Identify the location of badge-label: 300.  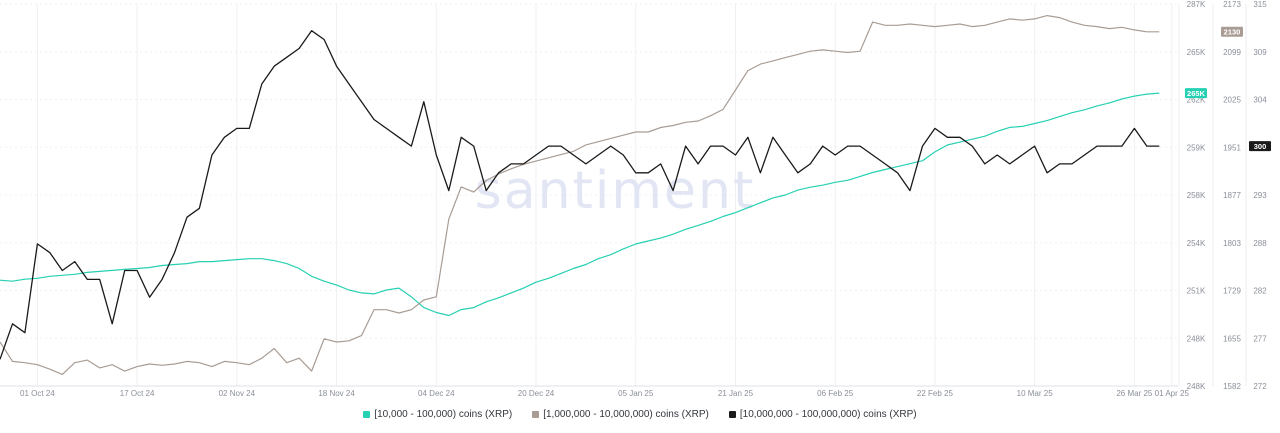
(1260, 146).